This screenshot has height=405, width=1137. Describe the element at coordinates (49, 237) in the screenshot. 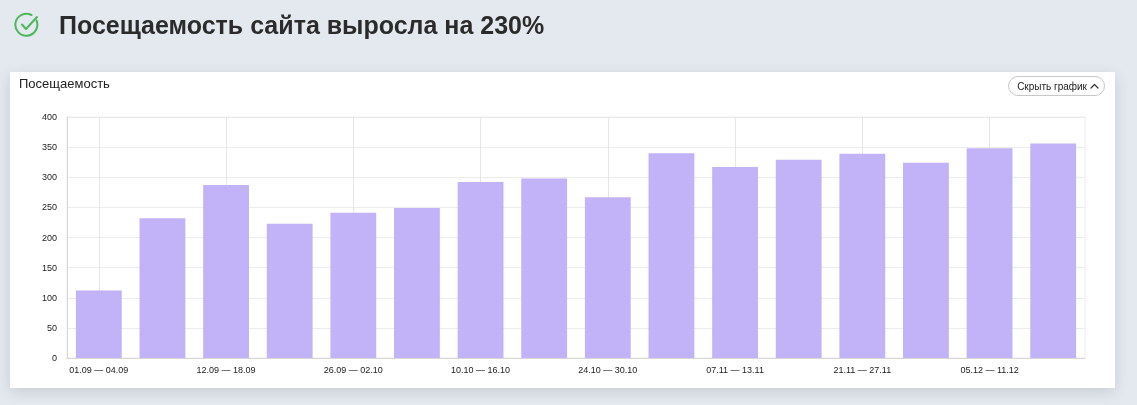

I see `y-tick-label: 200` at that location.